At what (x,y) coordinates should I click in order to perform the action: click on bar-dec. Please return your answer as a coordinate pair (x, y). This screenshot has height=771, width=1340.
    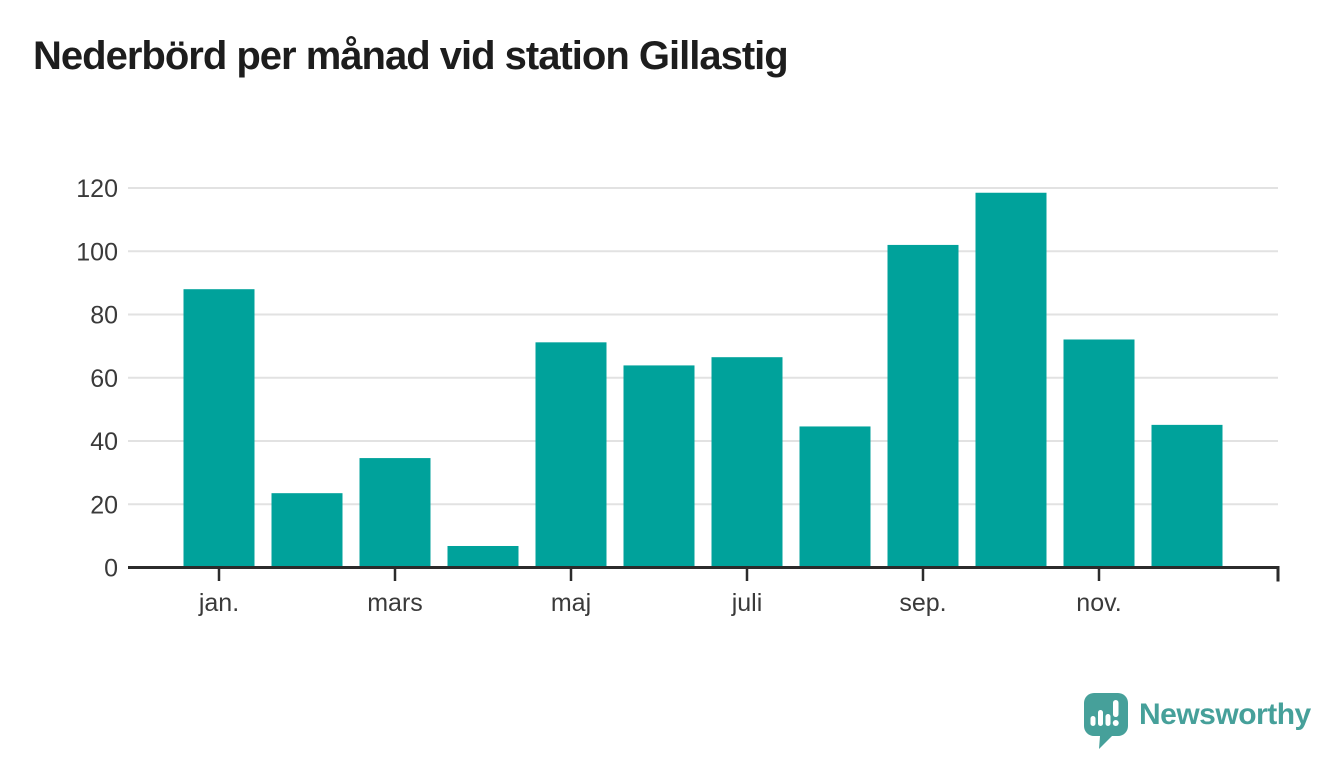
    Looking at the image, I should click on (1187, 496).